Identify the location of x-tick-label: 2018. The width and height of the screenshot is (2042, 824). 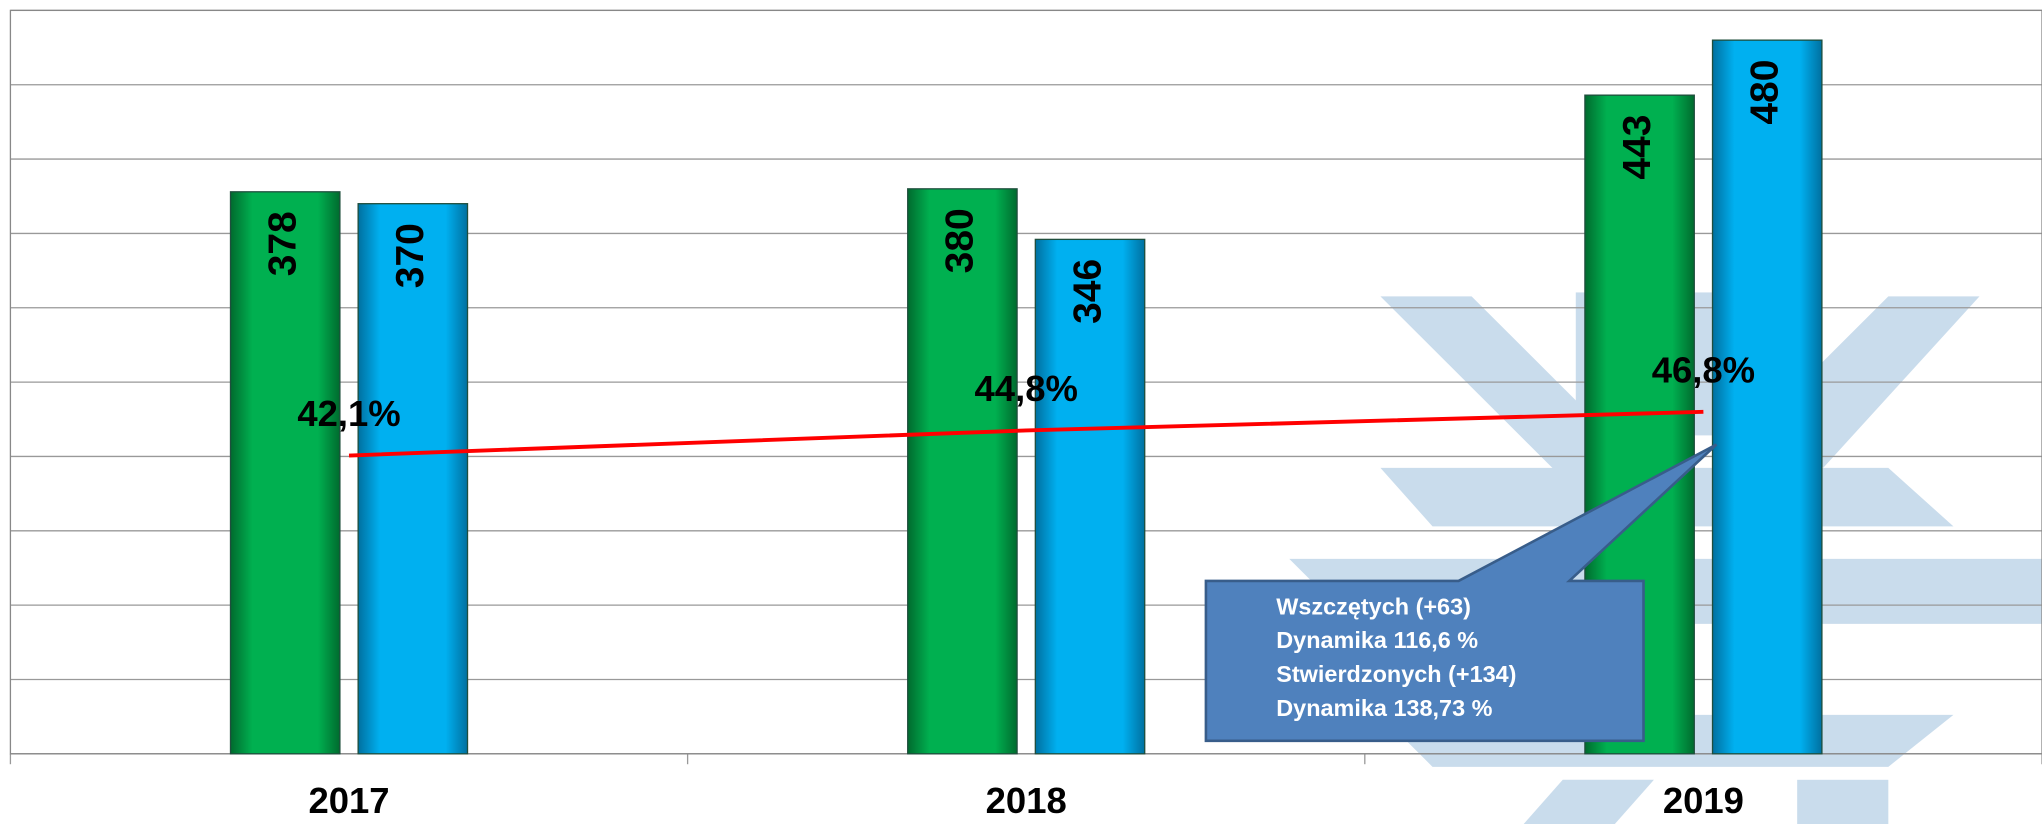
(1026, 800).